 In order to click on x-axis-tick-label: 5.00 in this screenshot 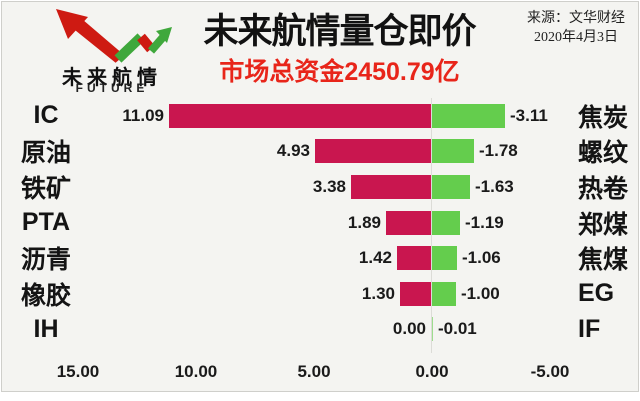, I will do `click(314, 371)`.